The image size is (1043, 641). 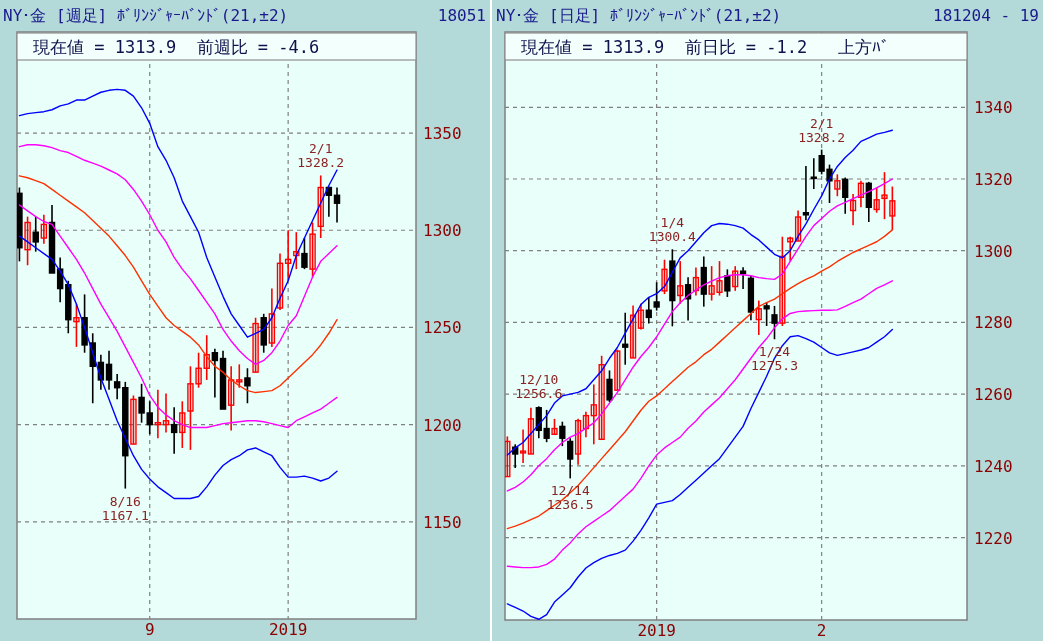 I want to click on chart-title: NY･金 [日足] ﾎﾞﾘﾝｼﾞｬｰﾊﾞﾝﾄﾞ(21,±2), so click(x=639, y=15).